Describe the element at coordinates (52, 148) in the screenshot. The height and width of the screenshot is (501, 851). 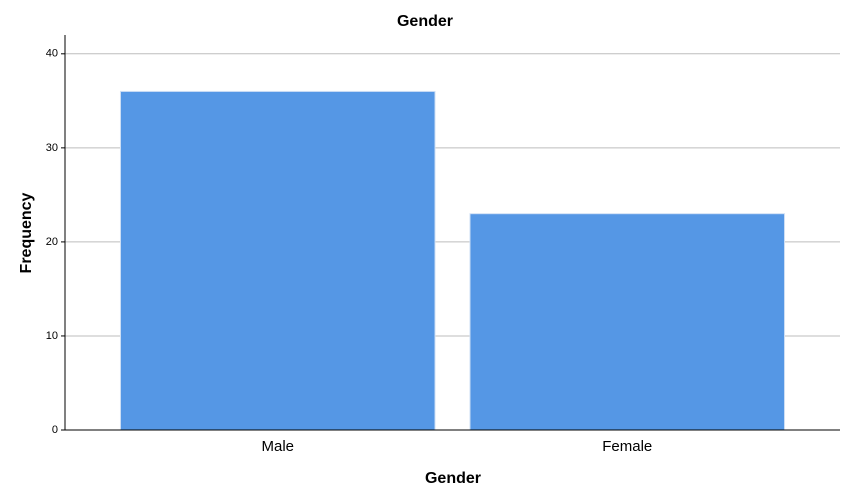
I see `y-tick-label: 30` at that location.